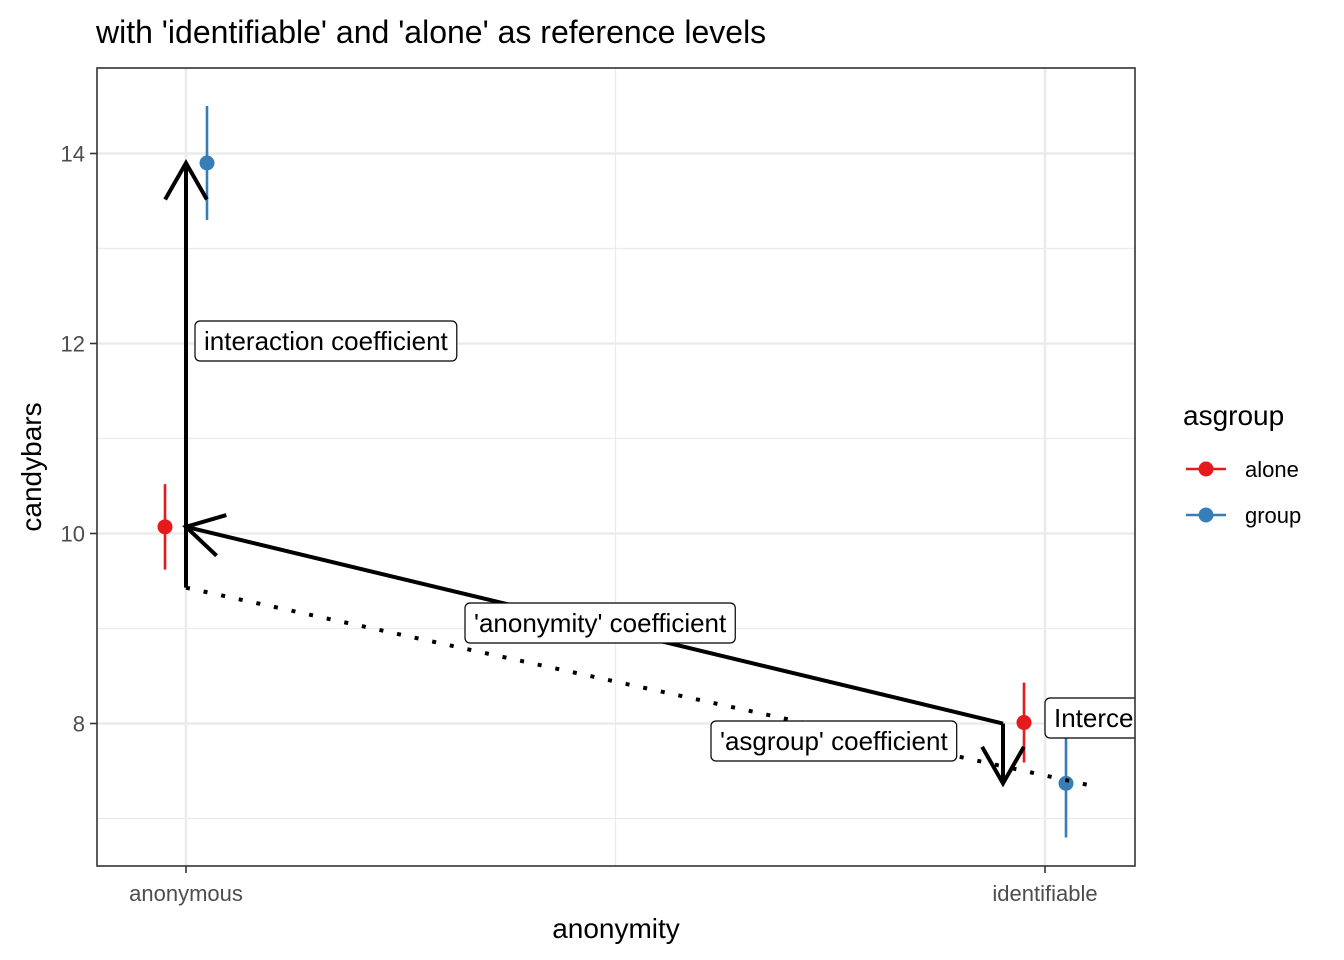  What do you see at coordinates (1243, 515) in the screenshot?
I see `legend-entry-group: group` at bounding box center [1243, 515].